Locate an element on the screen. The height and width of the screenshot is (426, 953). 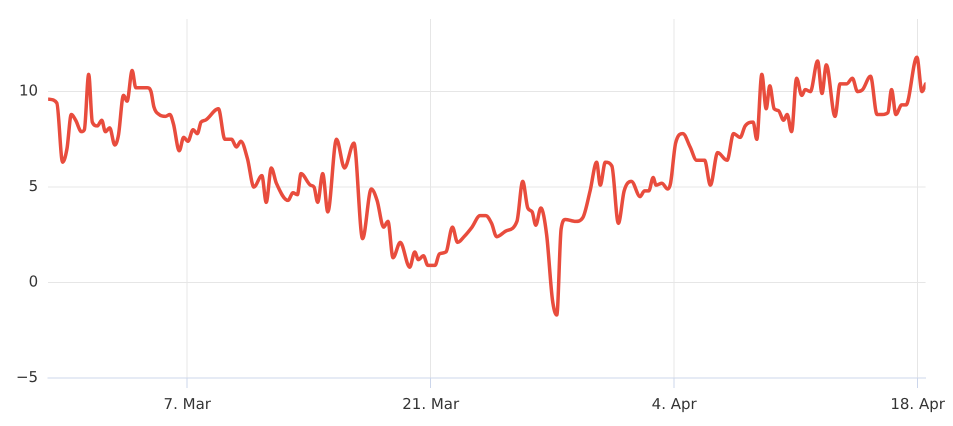
y-tick-label: 5 is located at coordinates (33, 185).